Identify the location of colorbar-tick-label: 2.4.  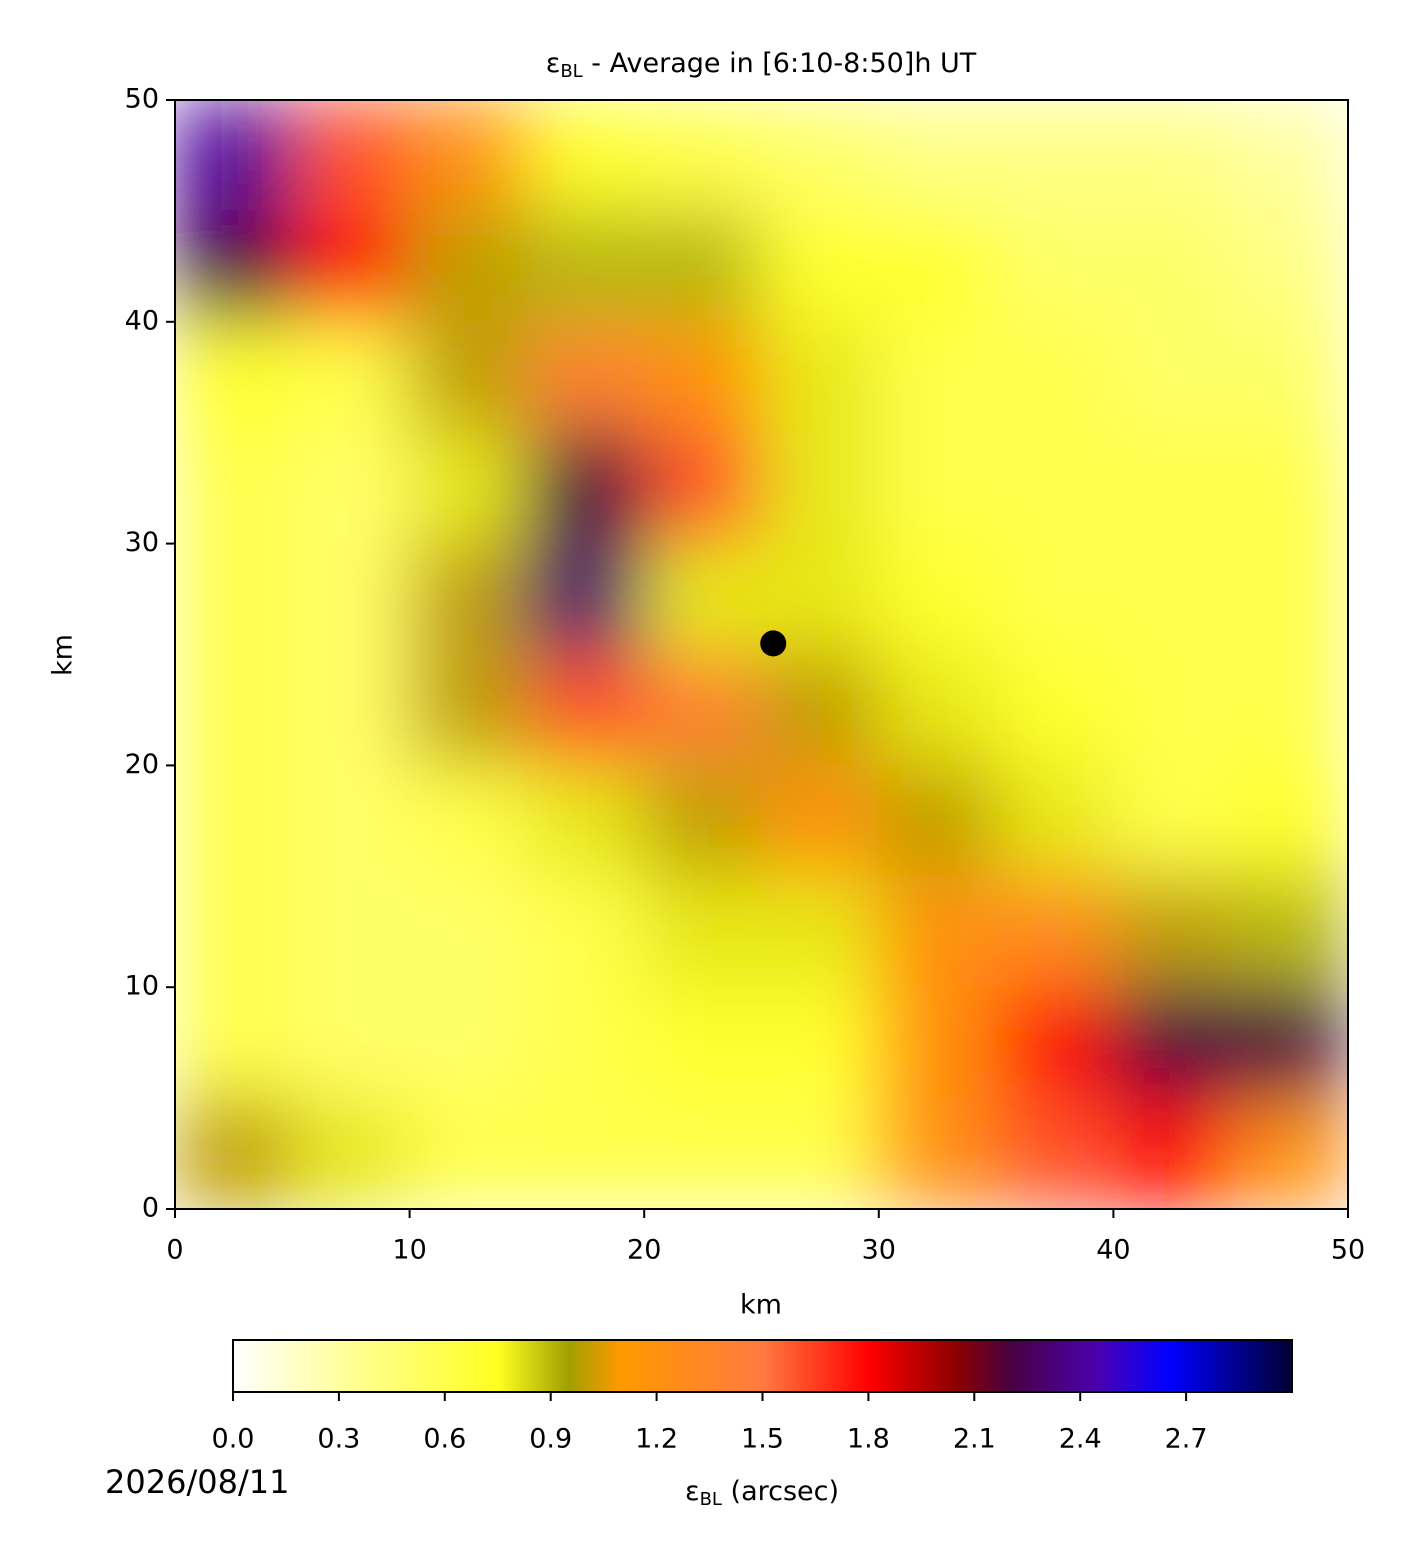
(1080, 1439).